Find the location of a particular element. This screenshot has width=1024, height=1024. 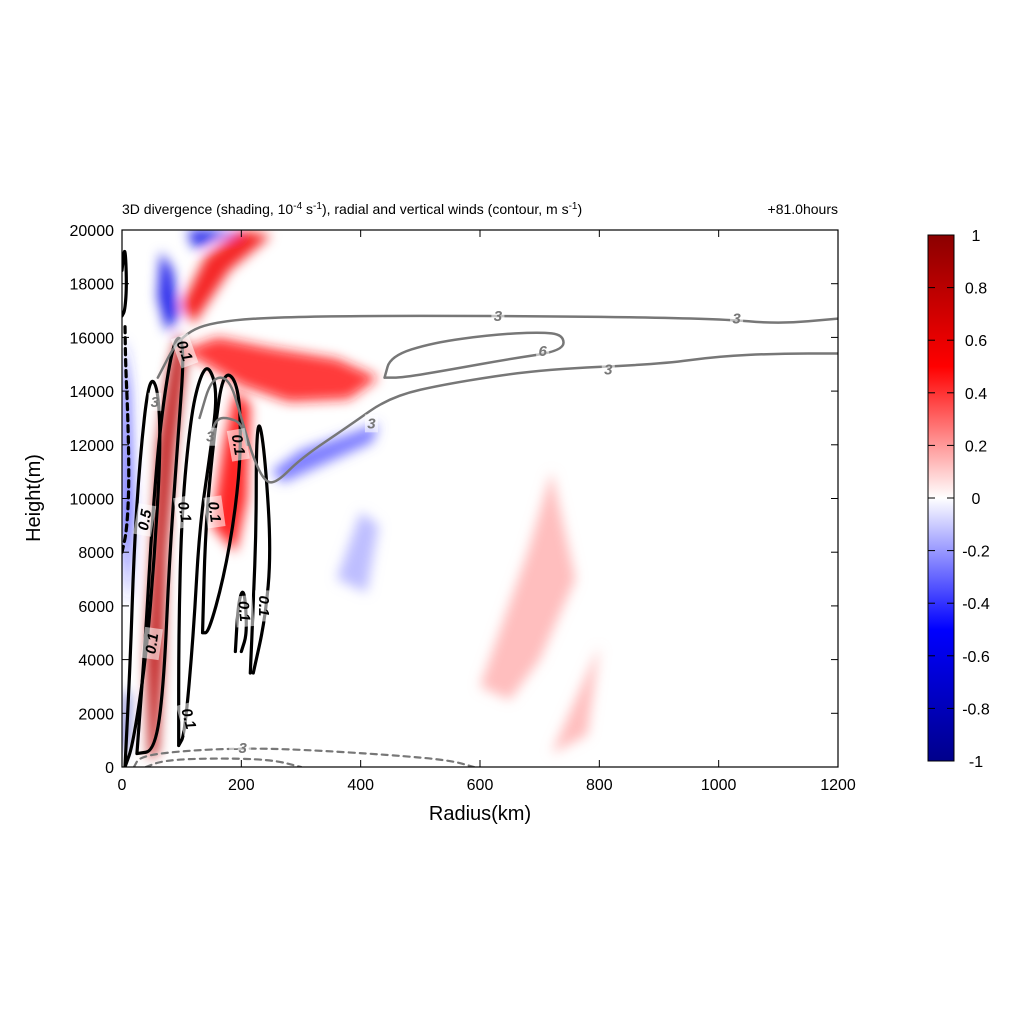

contour-label: 0.5 is located at coordinates (145, 520).